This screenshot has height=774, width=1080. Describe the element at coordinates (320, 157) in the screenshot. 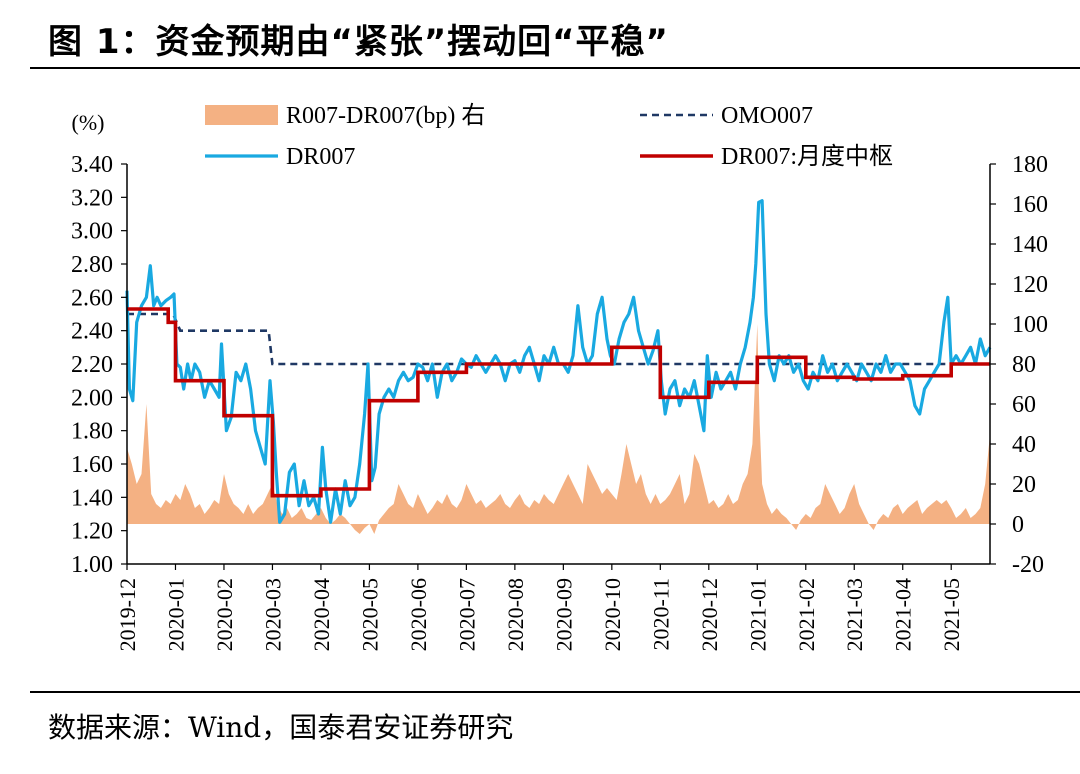

I see `legend-dr007-label: DR007` at that location.